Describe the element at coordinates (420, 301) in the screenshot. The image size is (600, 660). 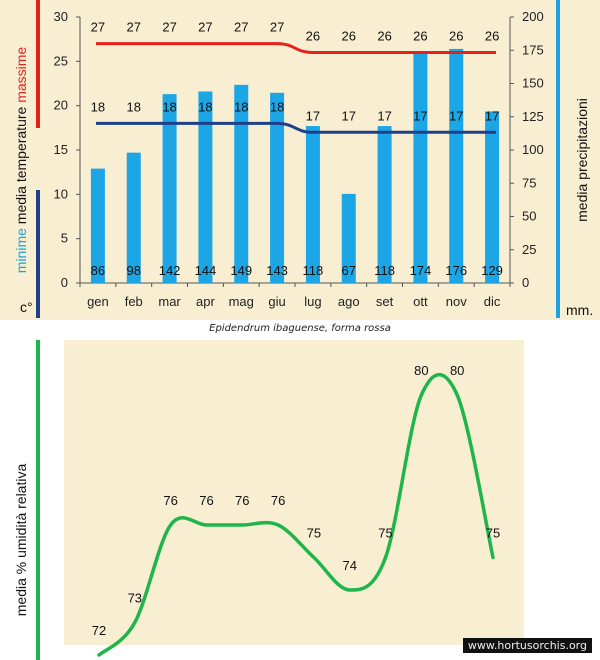
I see `x-tick-label: ott` at that location.